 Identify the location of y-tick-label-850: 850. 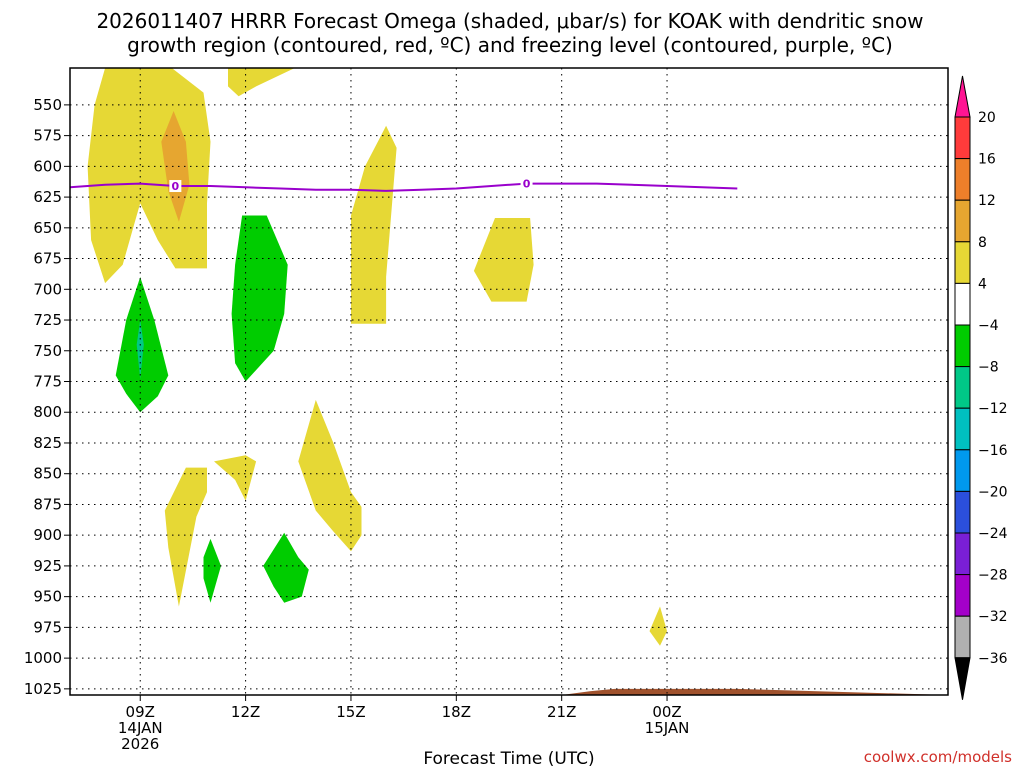
(47, 474).